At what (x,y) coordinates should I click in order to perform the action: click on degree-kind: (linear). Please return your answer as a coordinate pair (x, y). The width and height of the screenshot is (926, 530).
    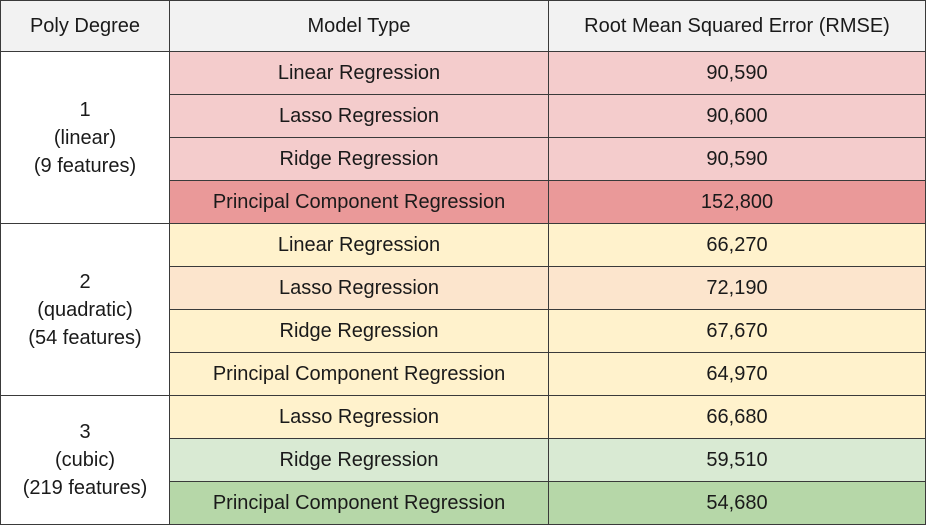
    Looking at the image, I should click on (85, 137).